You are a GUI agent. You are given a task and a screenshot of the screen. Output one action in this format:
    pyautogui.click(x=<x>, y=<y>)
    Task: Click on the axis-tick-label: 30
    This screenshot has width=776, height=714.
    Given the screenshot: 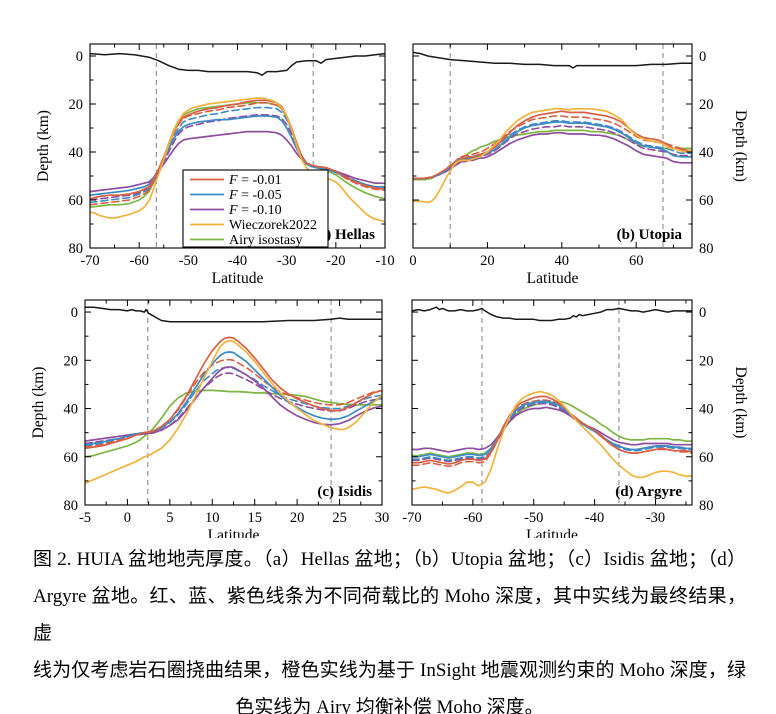 What is the action you would take?
    pyautogui.click(x=382, y=518)
    